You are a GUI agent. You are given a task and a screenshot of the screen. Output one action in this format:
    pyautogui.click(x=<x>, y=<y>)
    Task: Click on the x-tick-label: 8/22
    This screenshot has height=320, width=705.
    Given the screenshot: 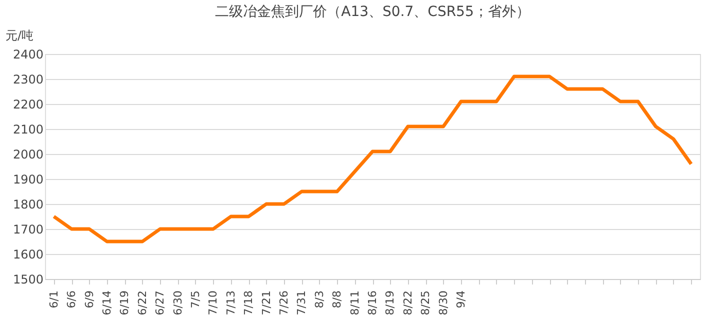 What is the action you would take?
    pyautogui.click(x=407, y=303)
    